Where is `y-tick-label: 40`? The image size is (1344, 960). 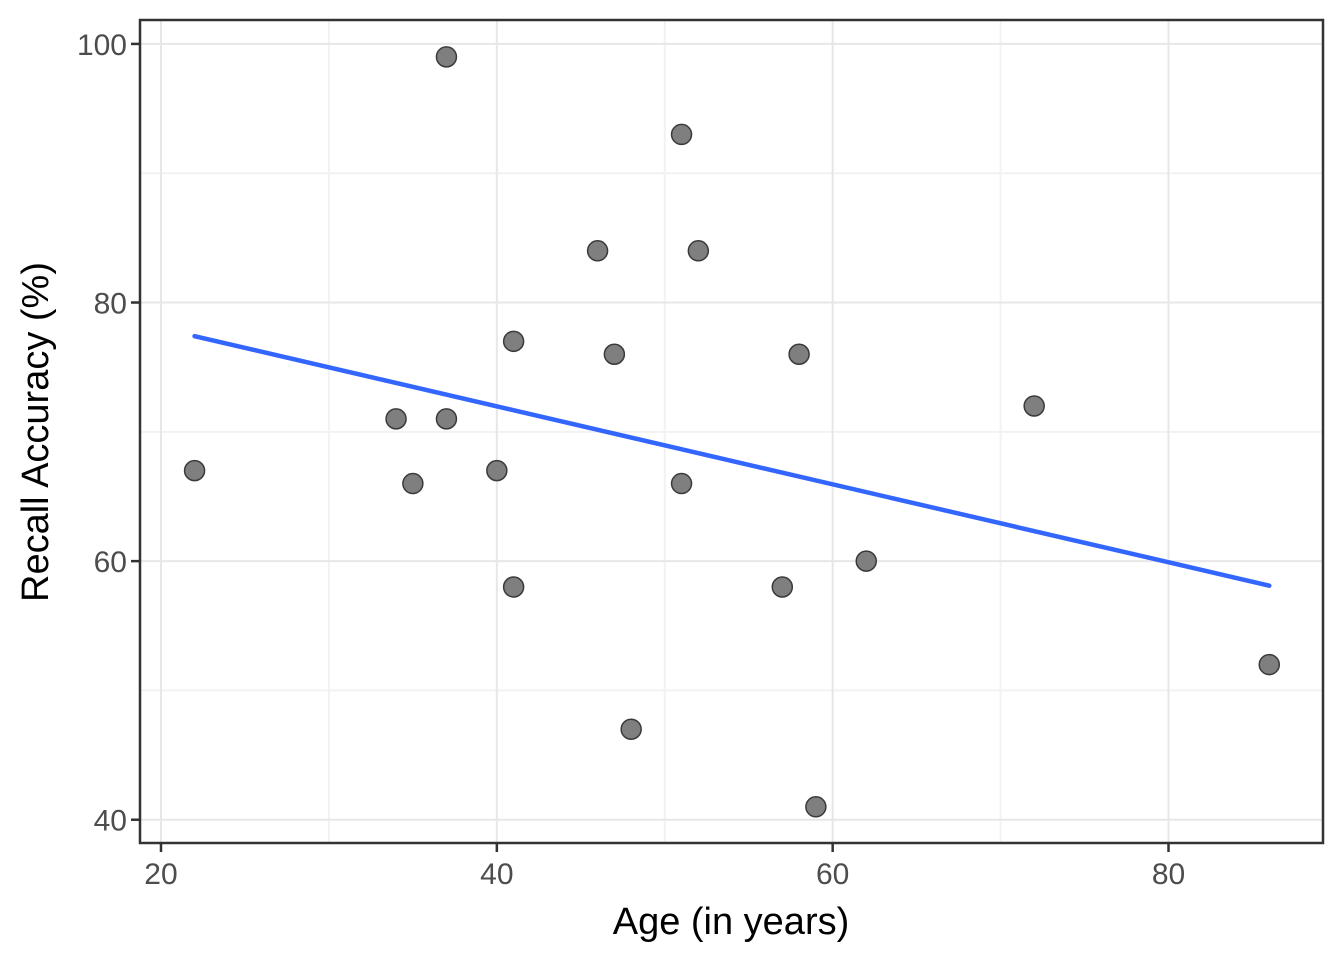
y-tick-label: 40 is located at coordinates (110, 821).